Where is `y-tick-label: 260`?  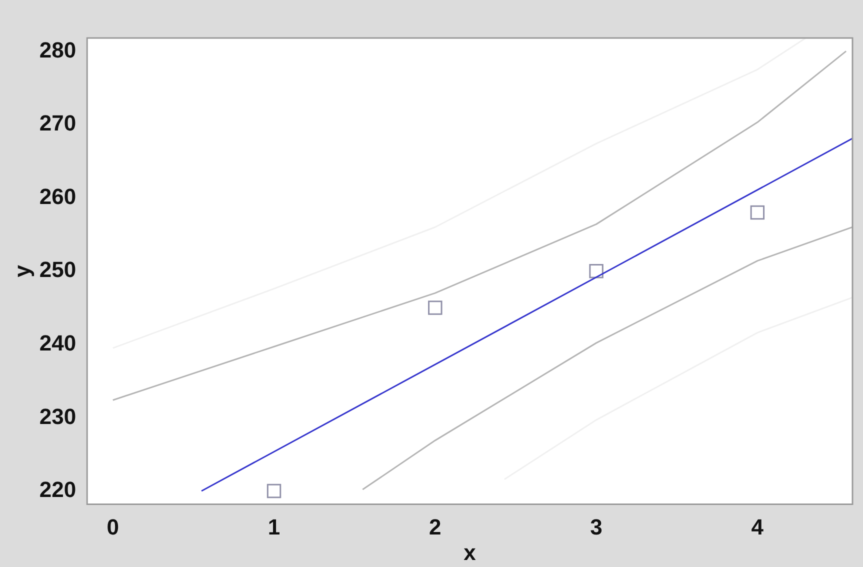 y-tick-label: 260 is located at coordinates (57, 196).